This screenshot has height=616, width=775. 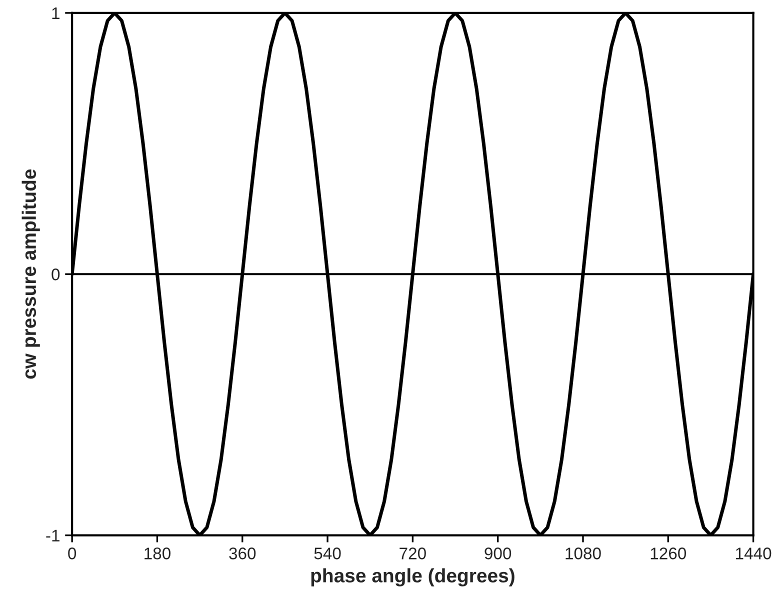 What do you see at coordinates (327, 554) in the screenshot?
I see `x-tick-label: 540` at bounding box center [327, 554].